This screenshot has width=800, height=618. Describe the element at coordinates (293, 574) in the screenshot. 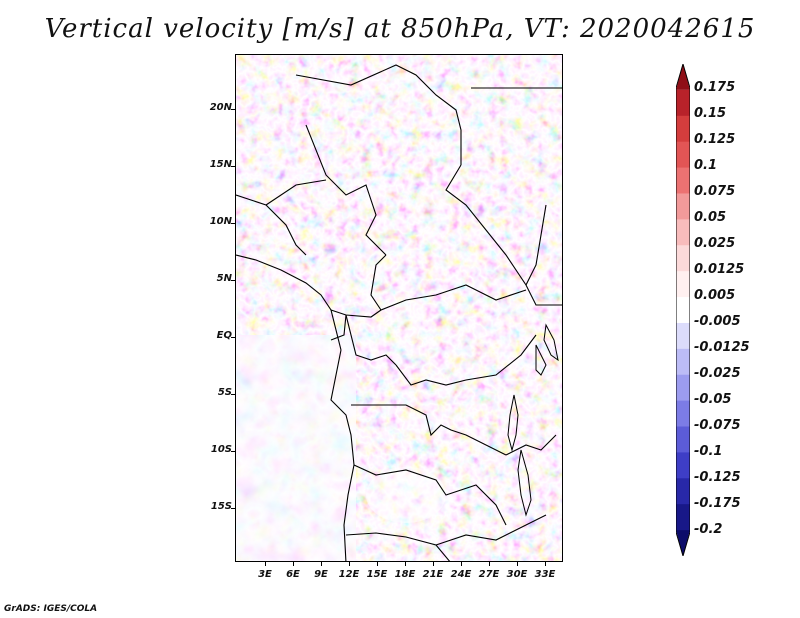

I see `lon-label-6e: 6E` at that location.